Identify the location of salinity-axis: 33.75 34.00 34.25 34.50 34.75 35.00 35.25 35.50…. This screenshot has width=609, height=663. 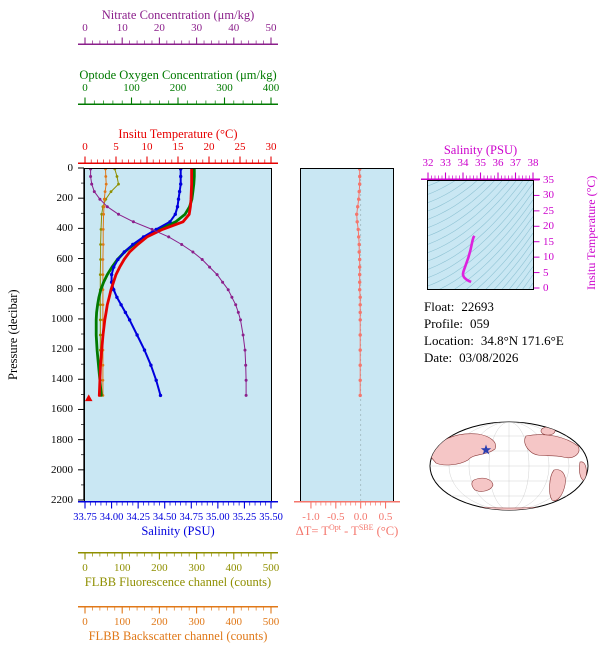
(178, 519).